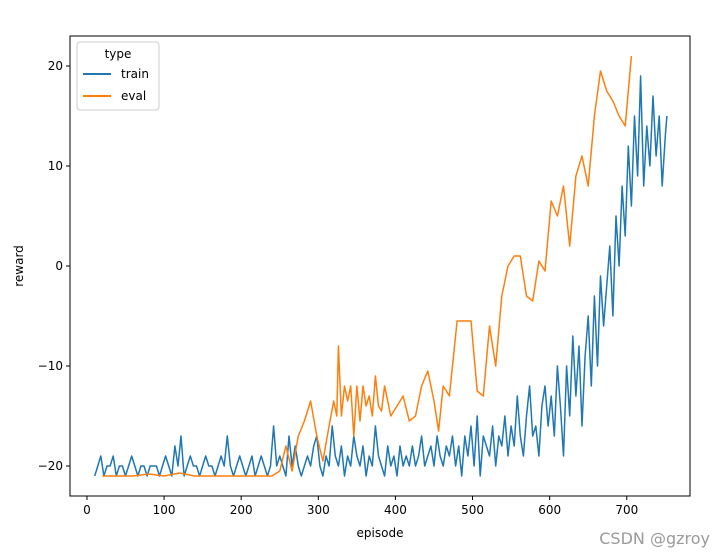  I want to click on legend-title: type, so click(118, 54).